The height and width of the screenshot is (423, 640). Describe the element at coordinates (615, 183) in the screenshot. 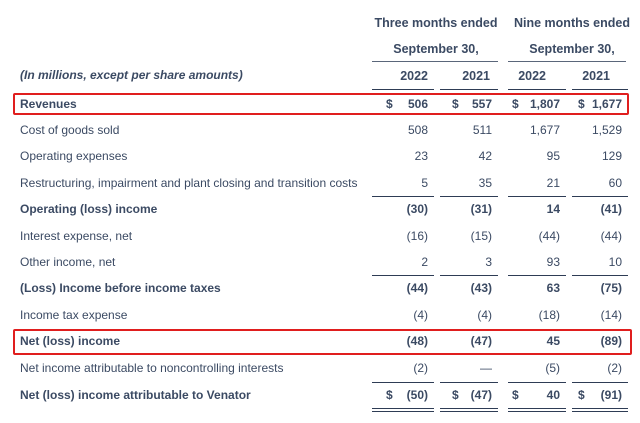

I see `value-cell: 60` at that location.